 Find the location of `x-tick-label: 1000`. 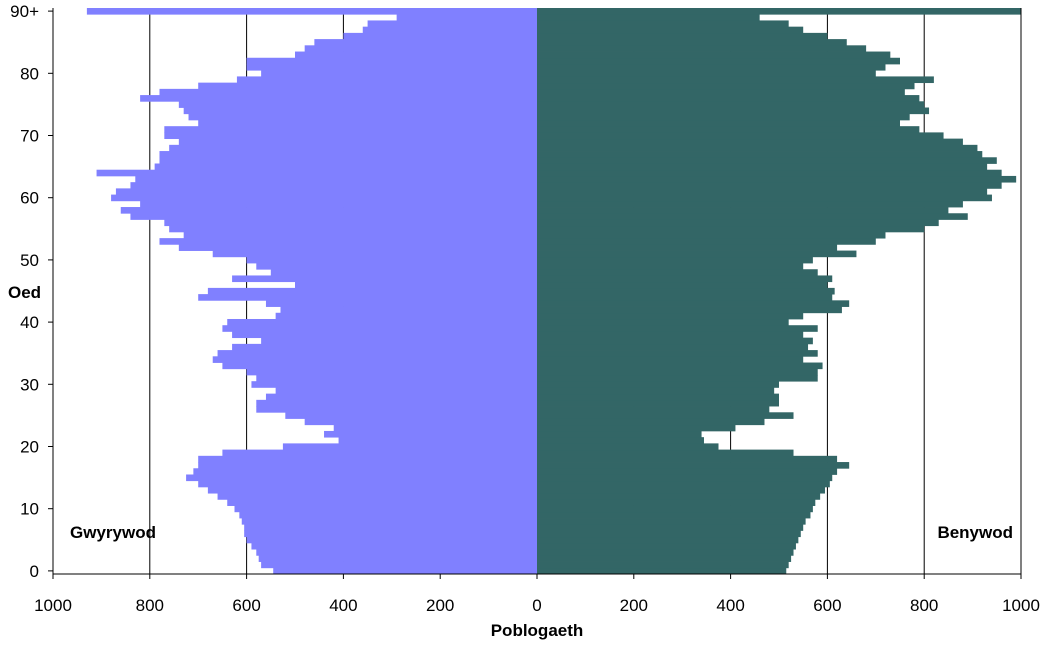

x-tick-label: 1000 is located at coordinates (1021, 605).